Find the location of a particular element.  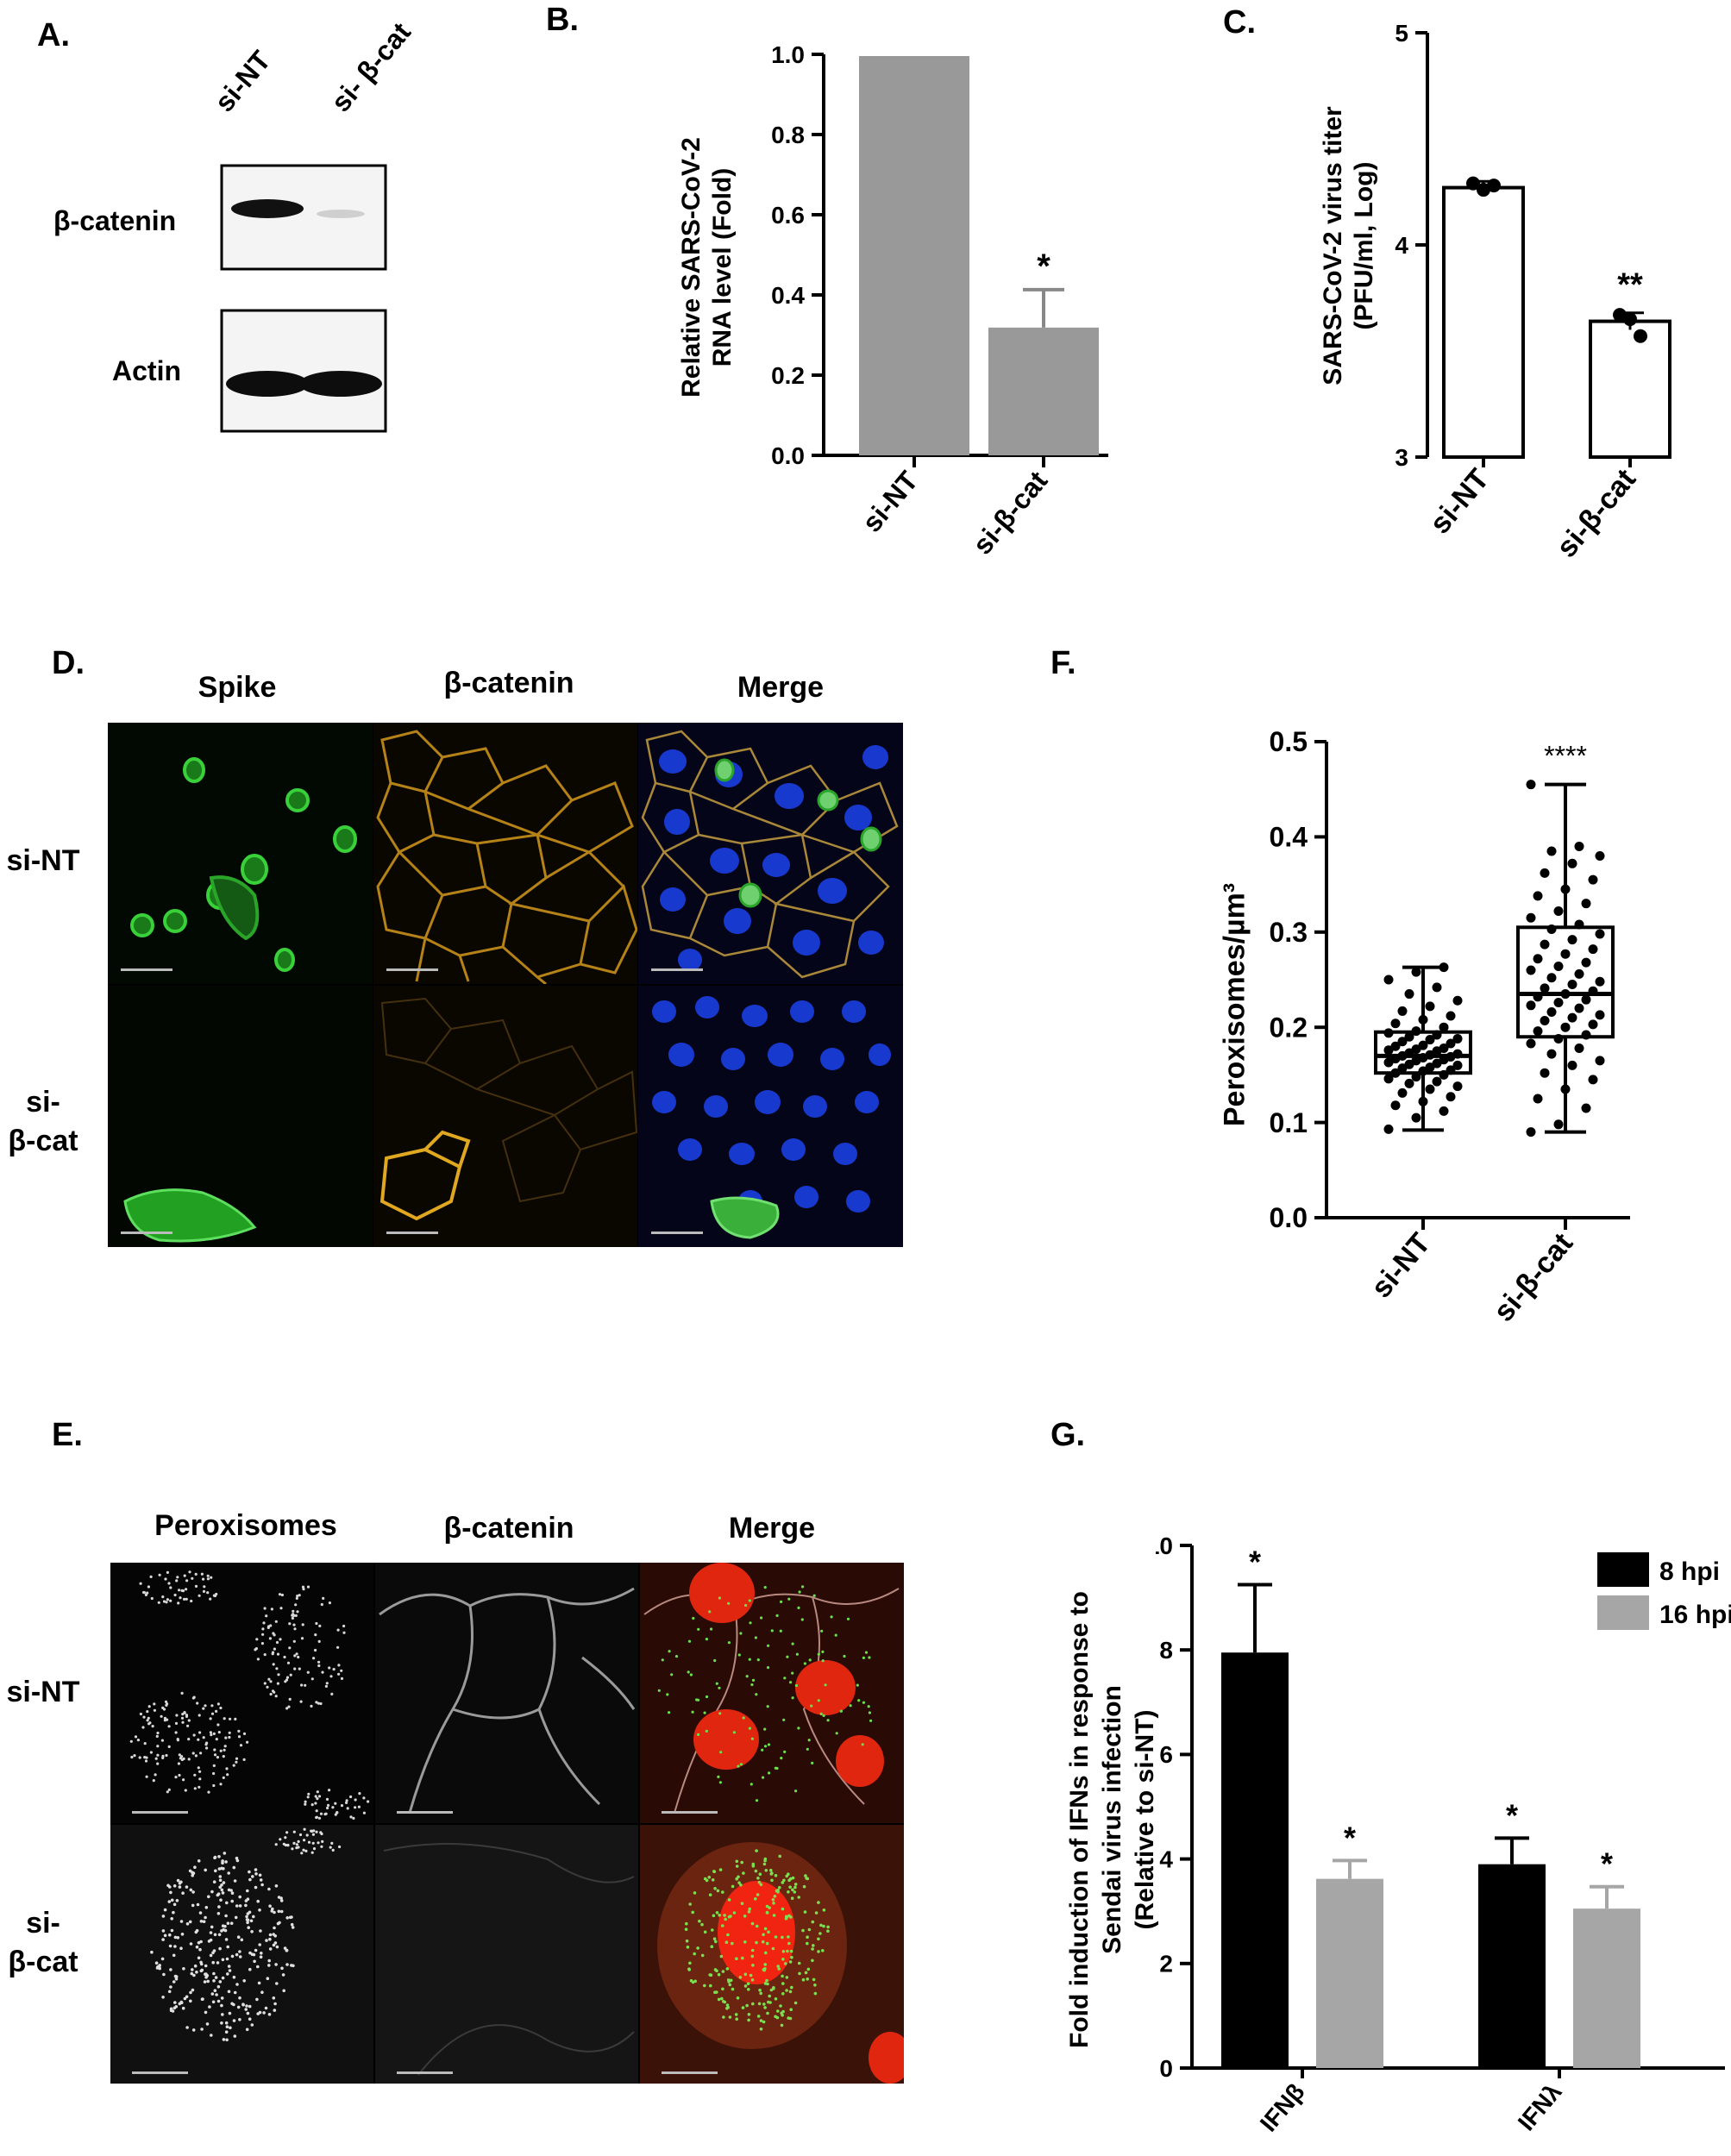

chart-g-y-tick-label: 8 is located at coordinates (1166, 1650).